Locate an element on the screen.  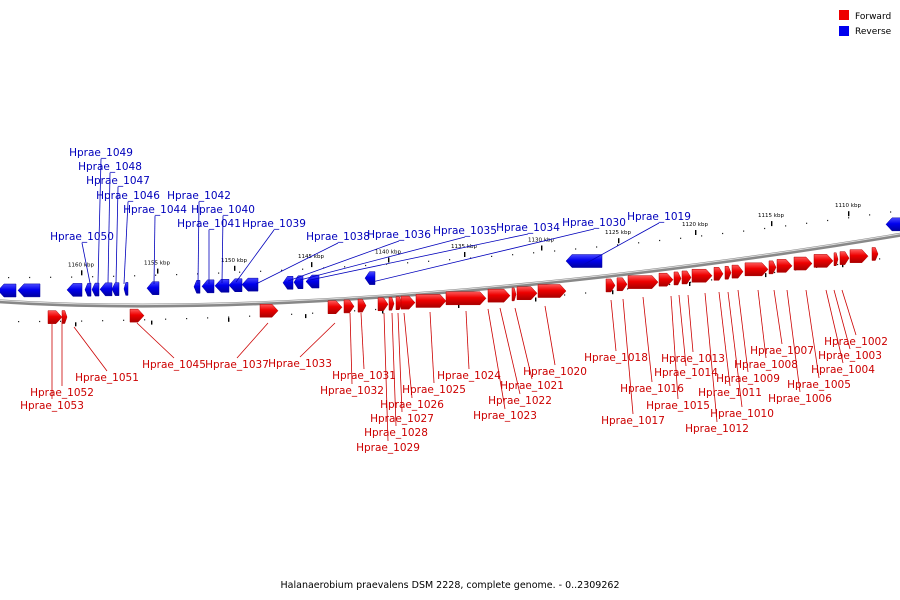
gene-label-hprae-1019: Hprae_1019 is located at coordinates (659, 217).